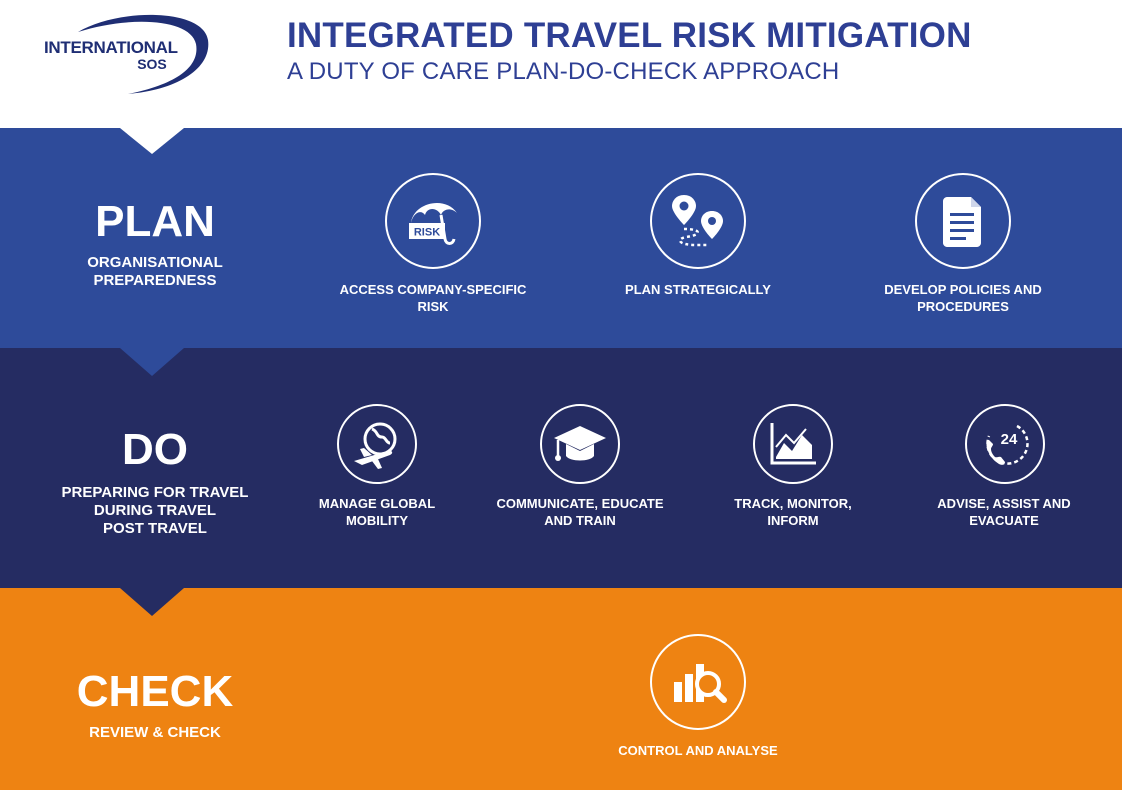  Describe the element at coordinates (698, 682) in the screenshot. I see `chart-magnifier-icon` at that location.